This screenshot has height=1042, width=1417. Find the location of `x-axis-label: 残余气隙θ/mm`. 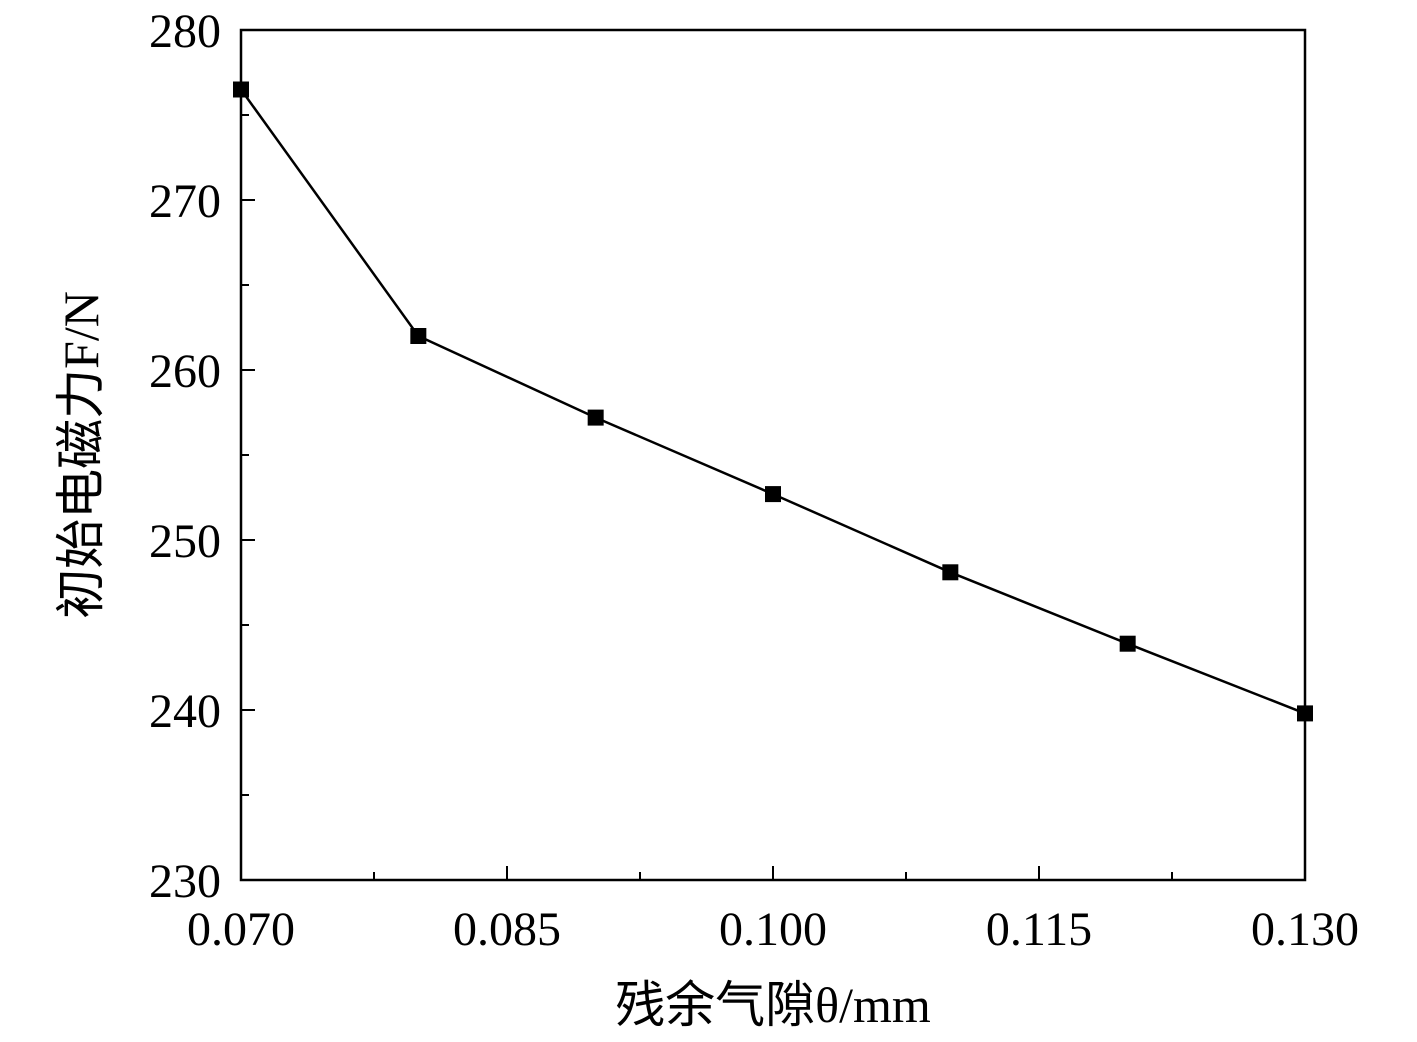

x-axis-label: 残余气隙θ/mm is located at coordinates (773, 1005).